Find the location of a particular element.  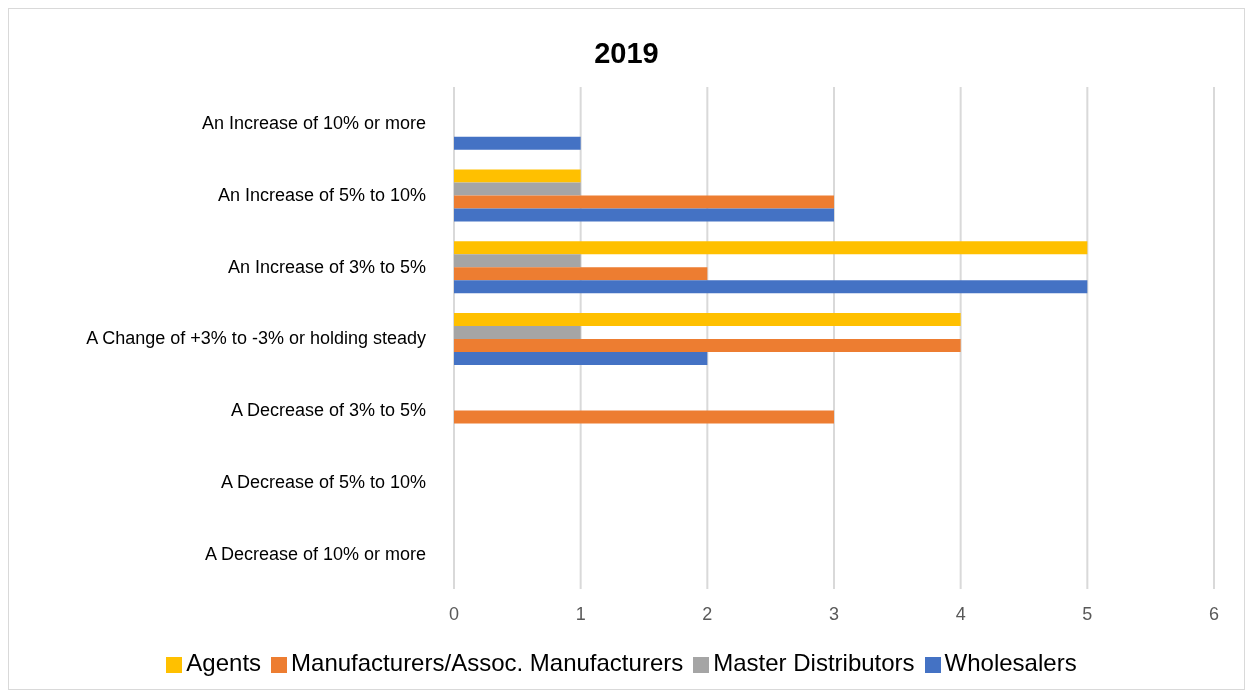

x-tick-label: 0 is located at coordinates (454, 613).